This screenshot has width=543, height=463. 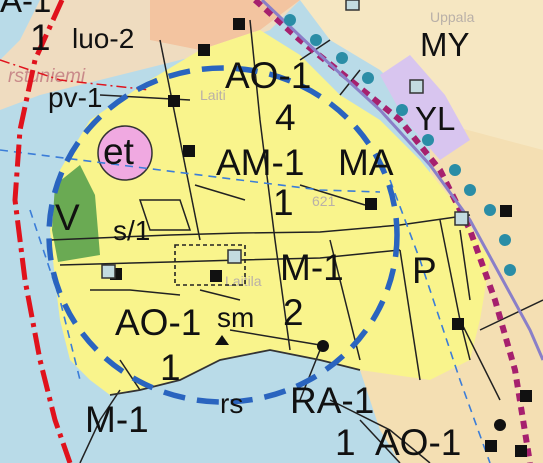 What do you see at coordinates (222, 340) in the screenshot?
I see `triangle-marker` at bounding box center [222, 340].